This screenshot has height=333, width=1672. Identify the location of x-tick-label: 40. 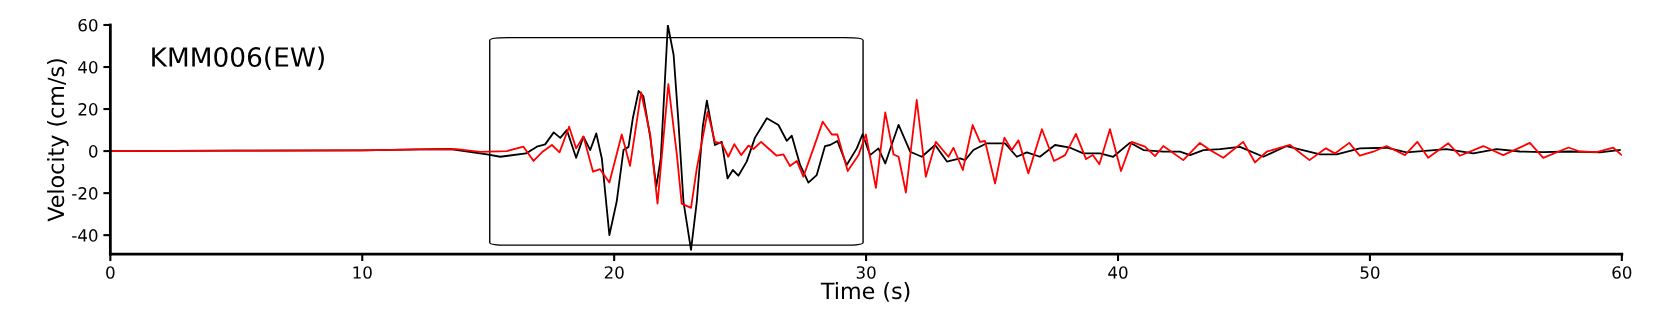
(1118, 272).